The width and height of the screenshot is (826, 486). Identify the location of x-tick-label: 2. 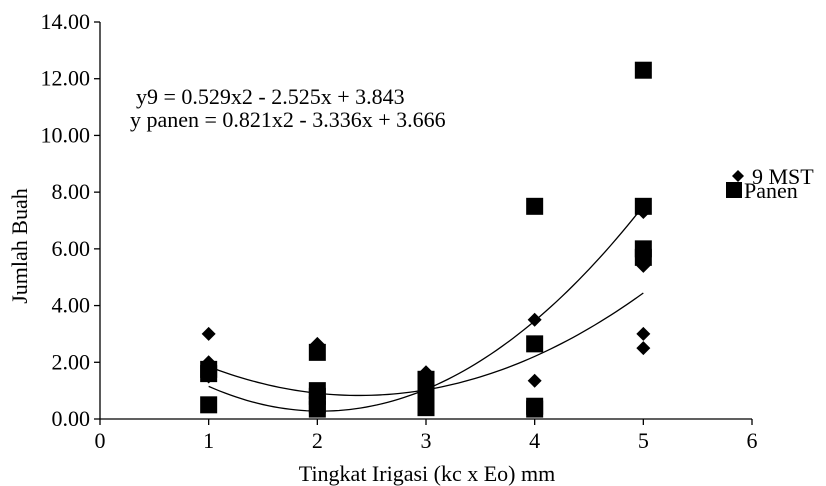
(317, 440).